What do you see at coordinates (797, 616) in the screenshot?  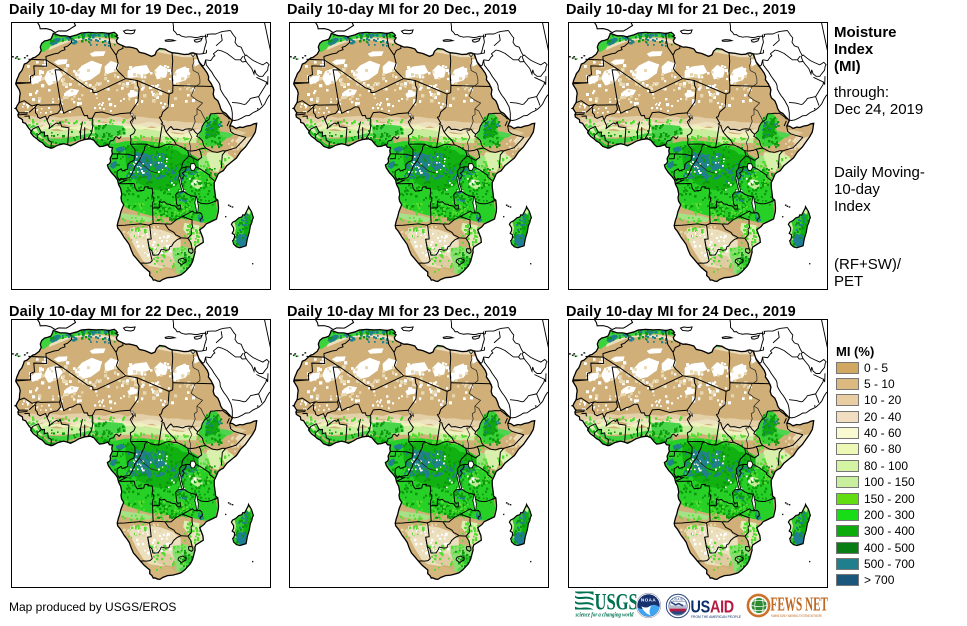 I see `svg-text:FAMINE EARLY WARNING SYSTEMS N: FAMINE EARLY WARNING SYSTEMS NETWORK` at bounding box center [797, 616].